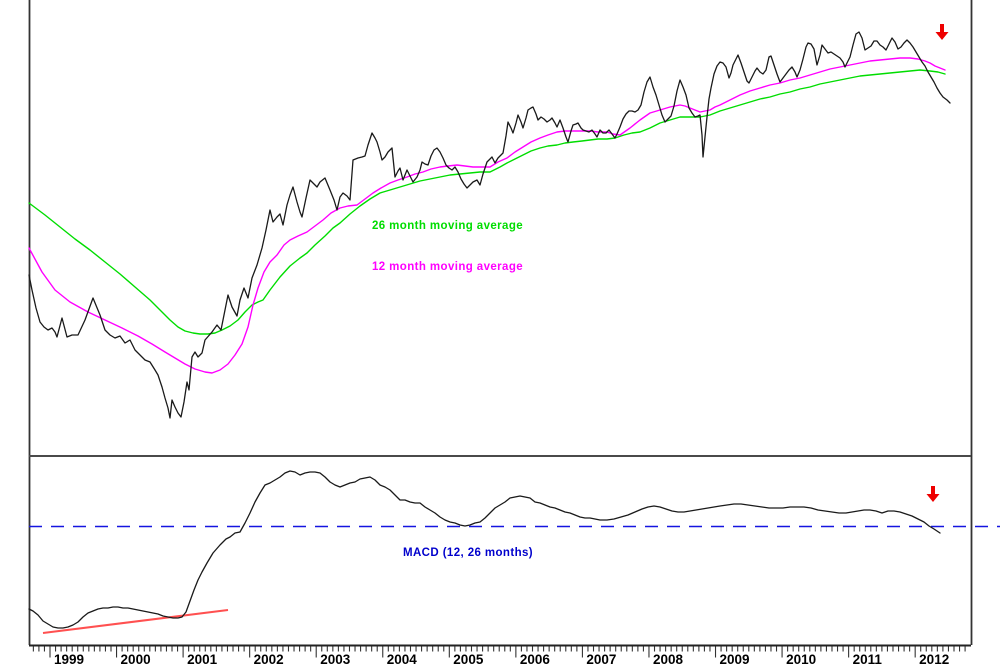 This screenshot has width=1000, height=667. Describe the element at coordinates (601, 659) in the screenshot. I see `x-tick-label: 2007` at that location.